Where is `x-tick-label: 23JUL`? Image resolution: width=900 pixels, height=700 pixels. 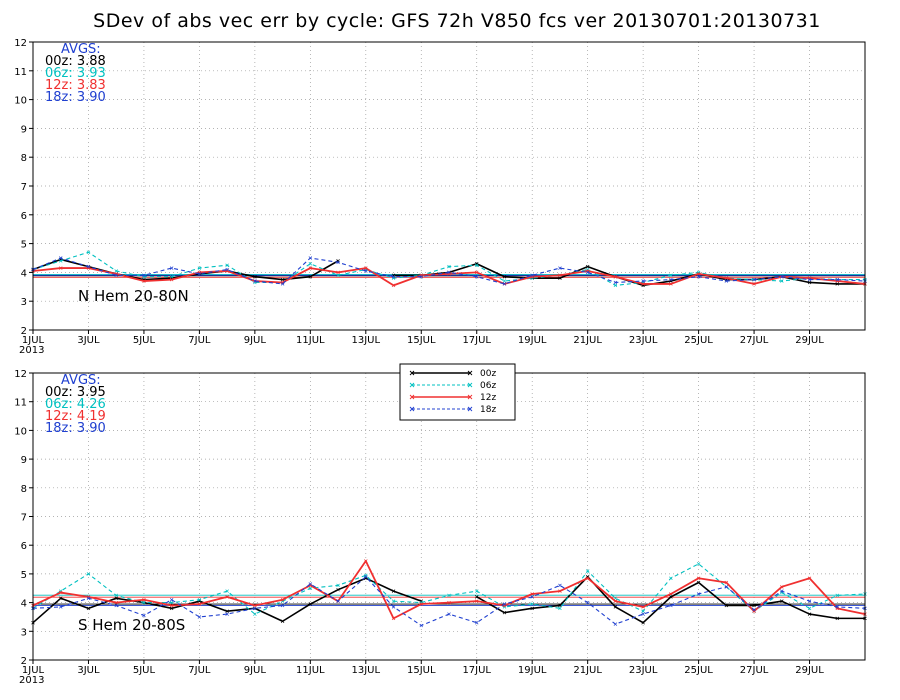 x-tick-label: 23JUL is located at coordinates (643, 670).